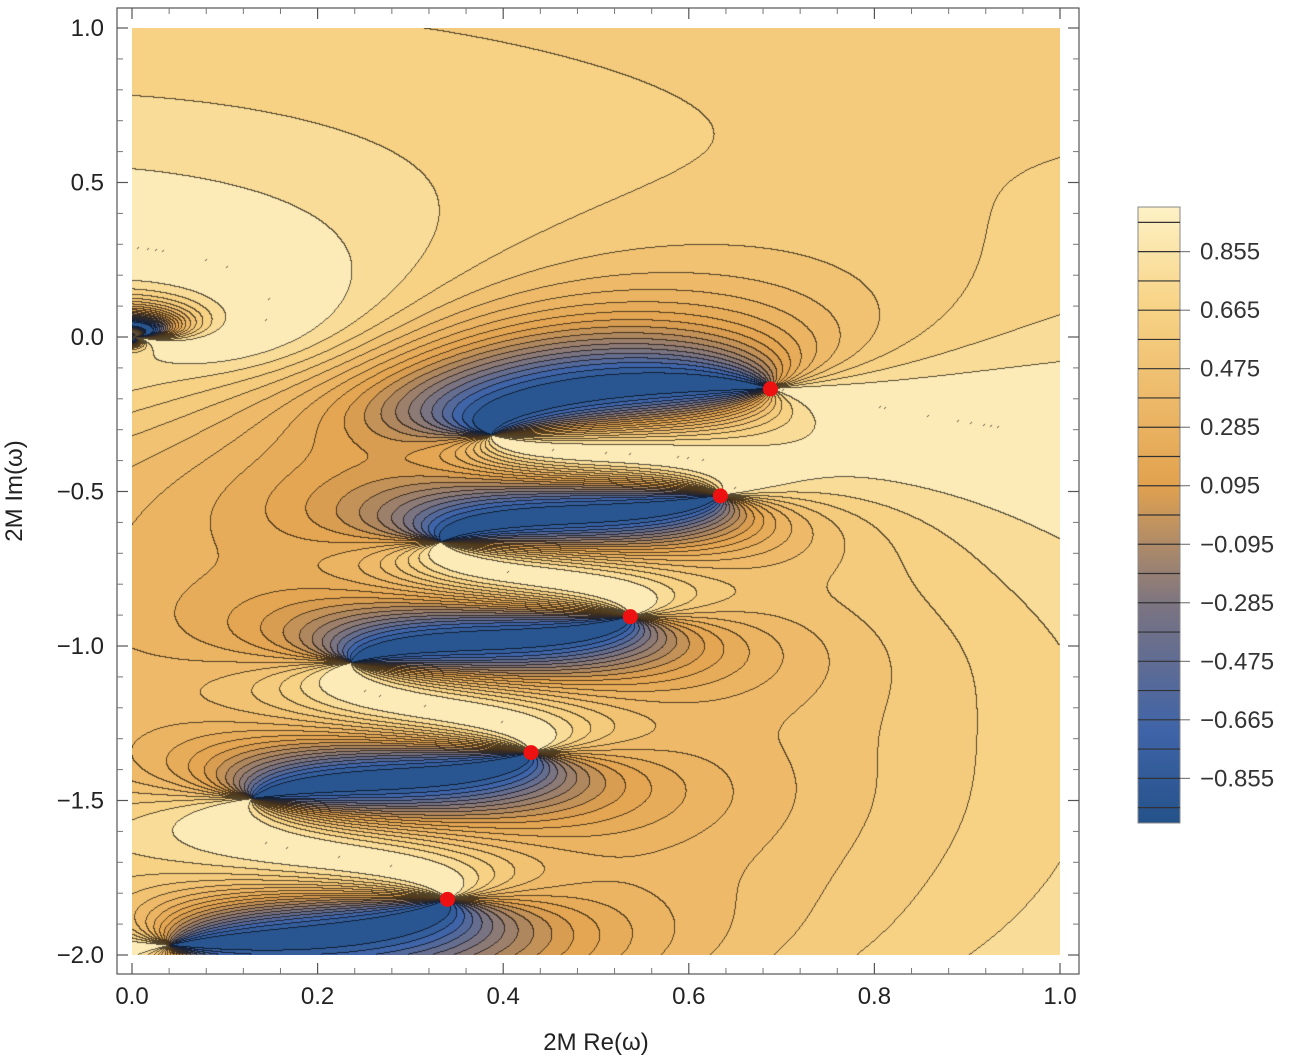  I want to click on colorbar-label: 0.475, so click(1230, 369).